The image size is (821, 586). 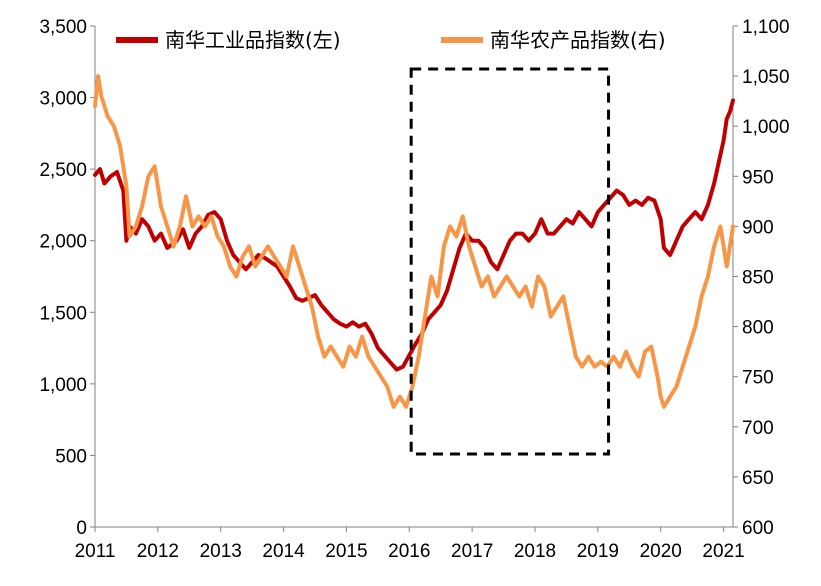 What do you see at coordinates (158, 551) in the screenshot?
I see `x-tick-label: 2012` at bounding box center [158, 551].